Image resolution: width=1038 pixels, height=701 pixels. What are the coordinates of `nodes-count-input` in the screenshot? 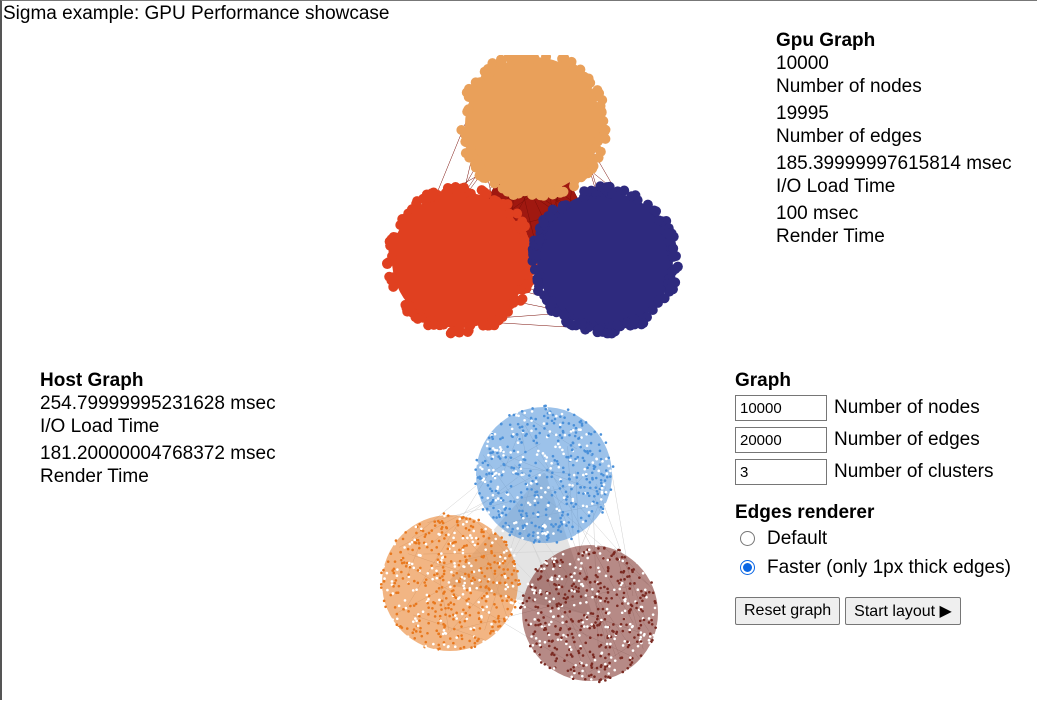 It's located at (781, 408).